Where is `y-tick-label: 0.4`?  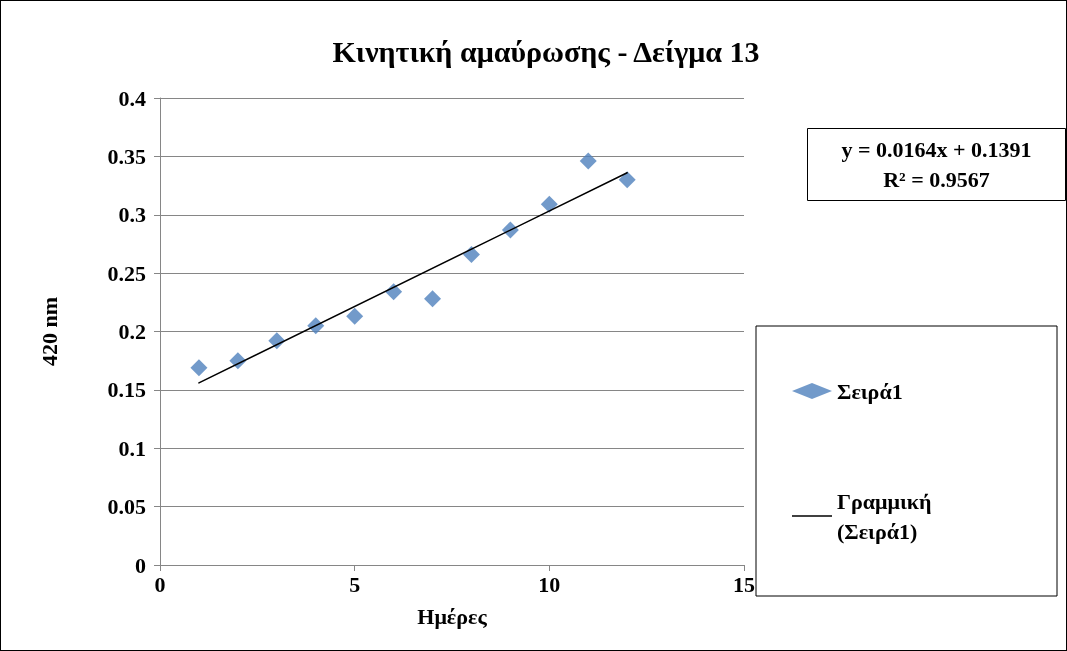 y-tick-label: 0.4 is located at coordinates (132, 98).